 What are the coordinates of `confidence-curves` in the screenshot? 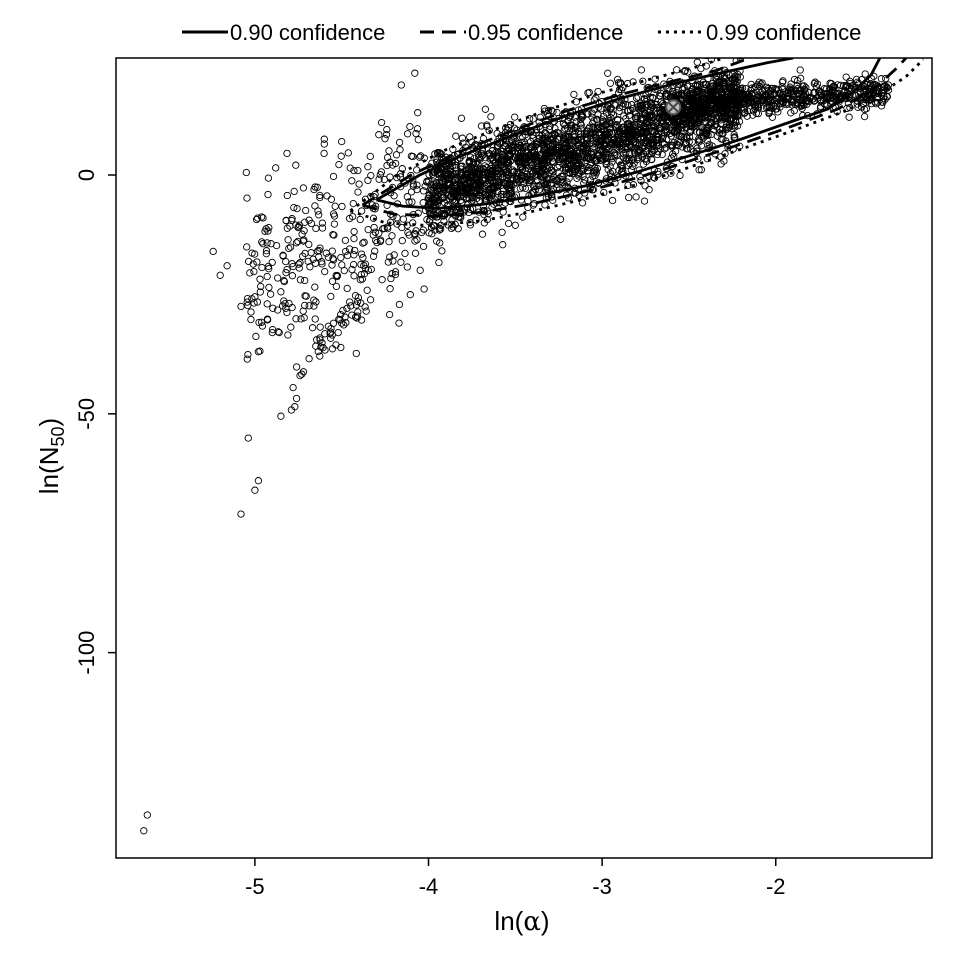 It's located at (637, 142).